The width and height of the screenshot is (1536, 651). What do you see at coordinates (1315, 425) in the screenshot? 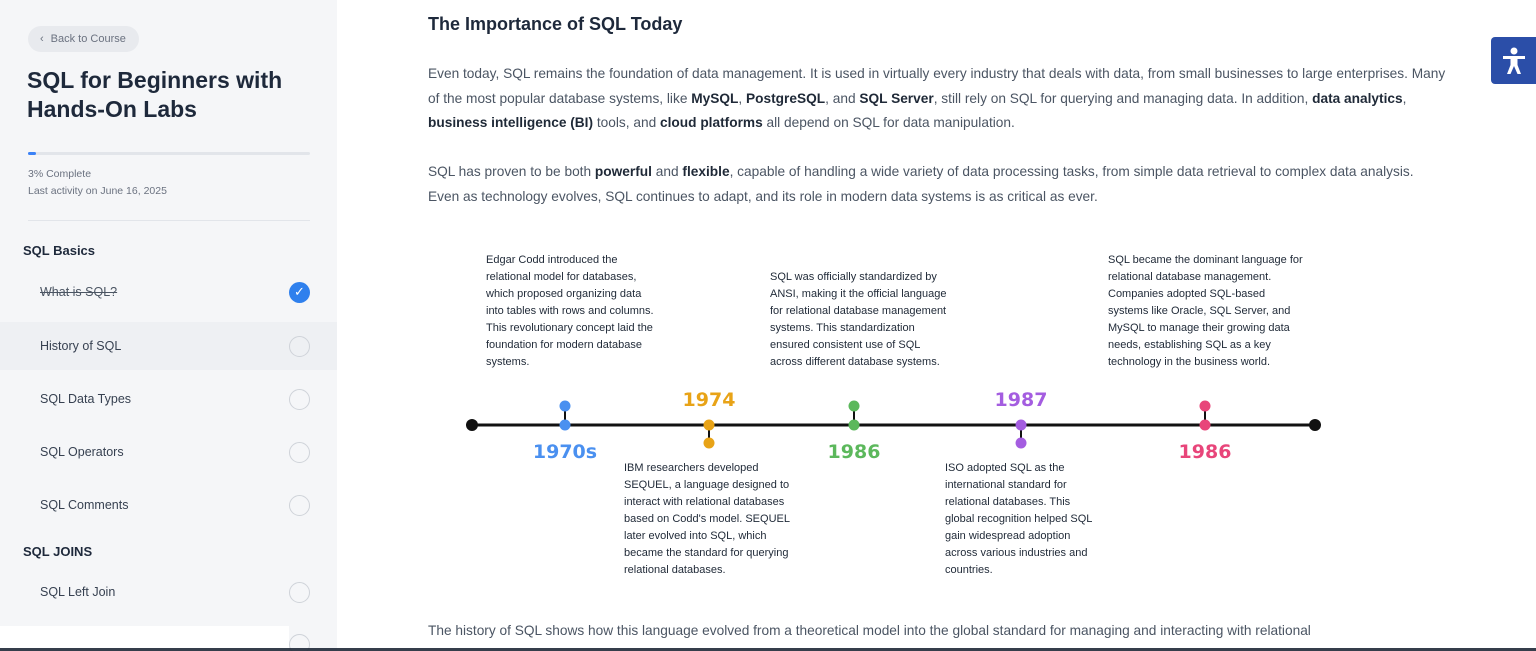
I see `timeline-end-dot` at bounding box center [1315, 425].